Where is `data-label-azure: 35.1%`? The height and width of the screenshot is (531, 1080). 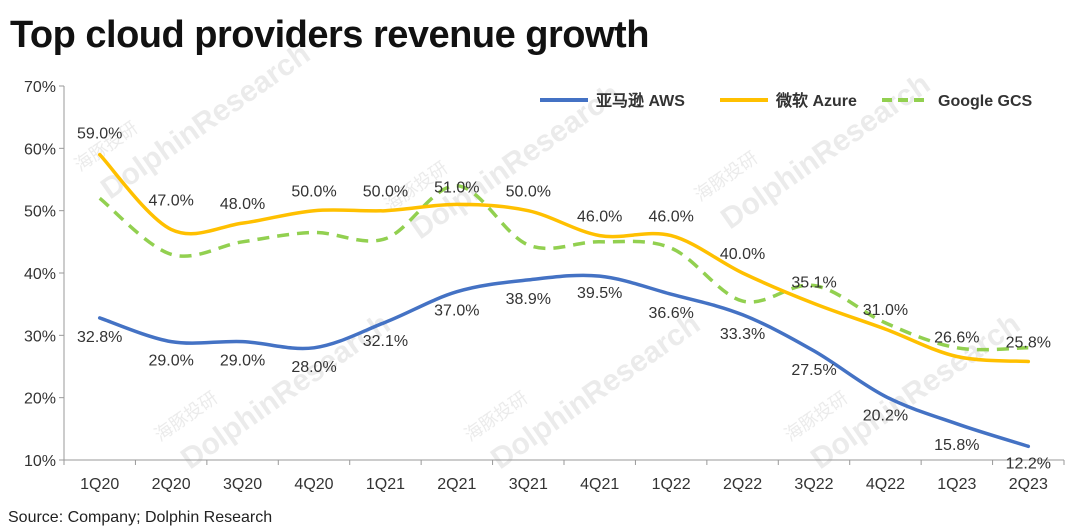 data-label-azure: 35.1% is located at coordinates (813, 283).